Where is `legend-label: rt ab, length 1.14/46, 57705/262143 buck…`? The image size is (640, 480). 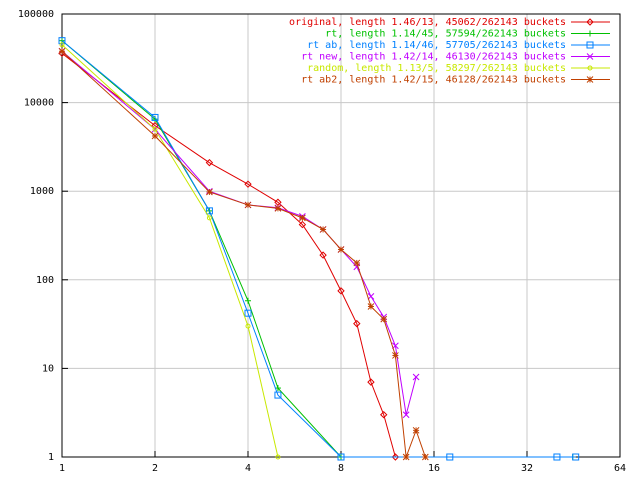
legend-label: rt ab, length 1.14/46, 57705/262143 buck… is located at coordinates (436, 45).